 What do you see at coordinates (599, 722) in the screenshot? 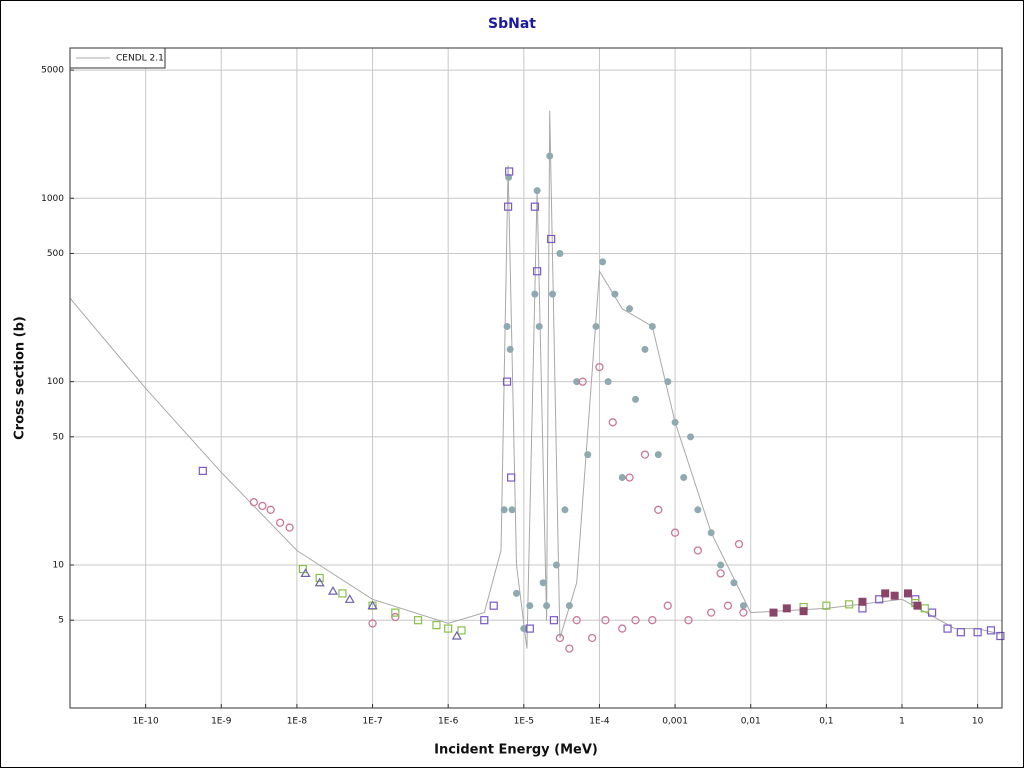
I see `x-tick-label: 1E-4` at bounding box center [599, 722].